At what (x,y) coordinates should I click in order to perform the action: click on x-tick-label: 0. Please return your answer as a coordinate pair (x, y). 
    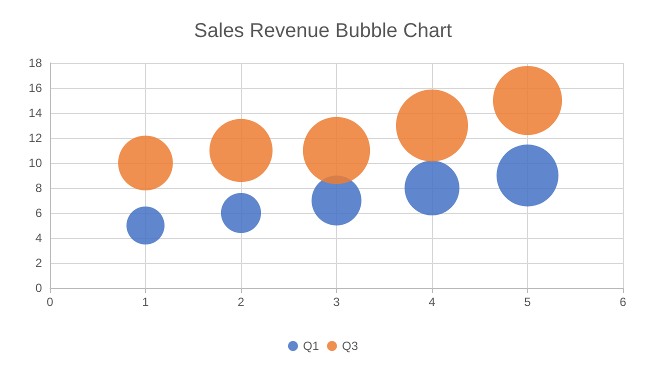
    Looking at the image, I should click on (50, 302).